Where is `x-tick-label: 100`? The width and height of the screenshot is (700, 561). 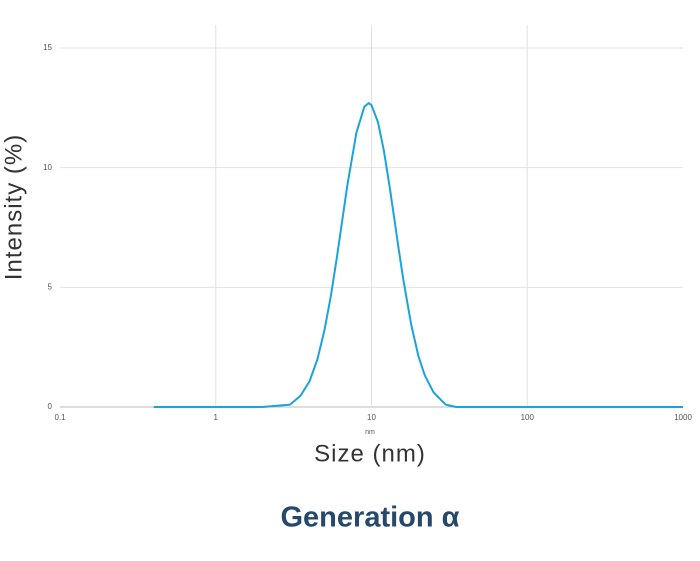 x-tick-label: 100 is located at coordinates (528, 417).